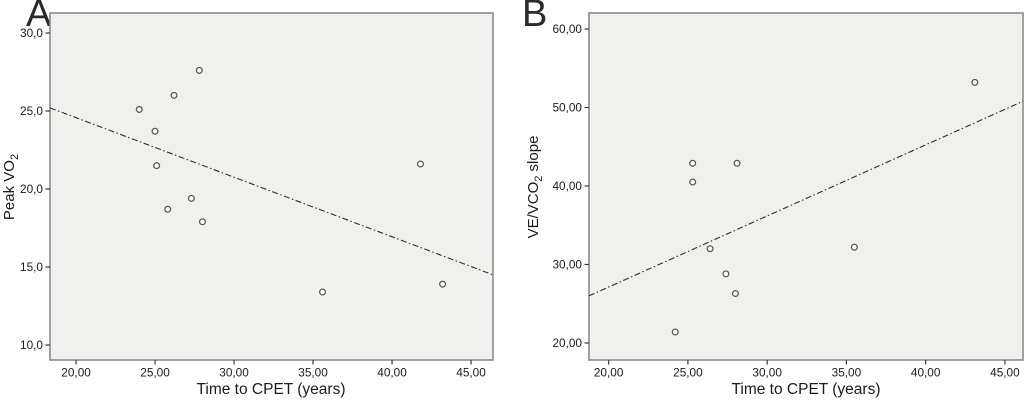 This screenshot has height=406, width=1024. I want to click on y-tick-label: 30,00, so click(567, 264).